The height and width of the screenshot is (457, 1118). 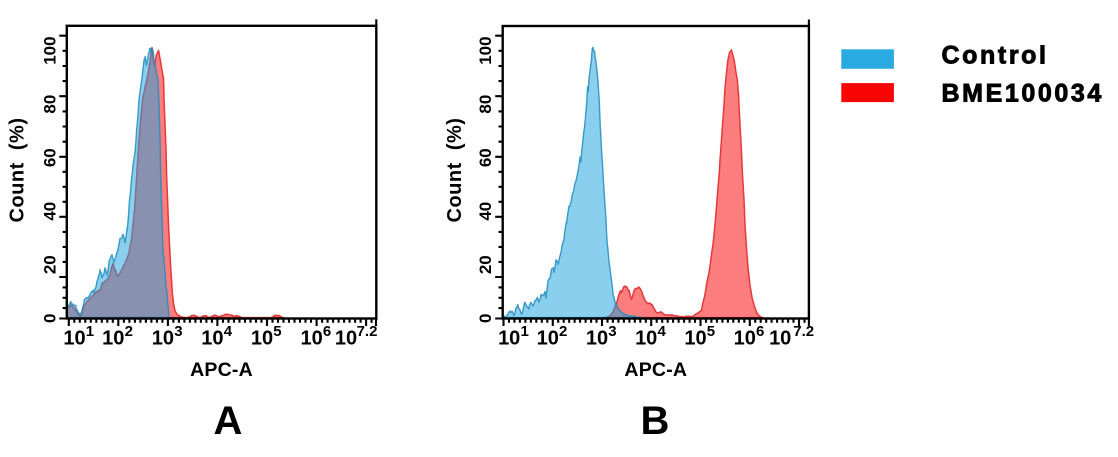 What do you see at coordinates (1023, 94) in the screenshot?
I see `svg-text: BME100034` at bounding box center [1023, 94].